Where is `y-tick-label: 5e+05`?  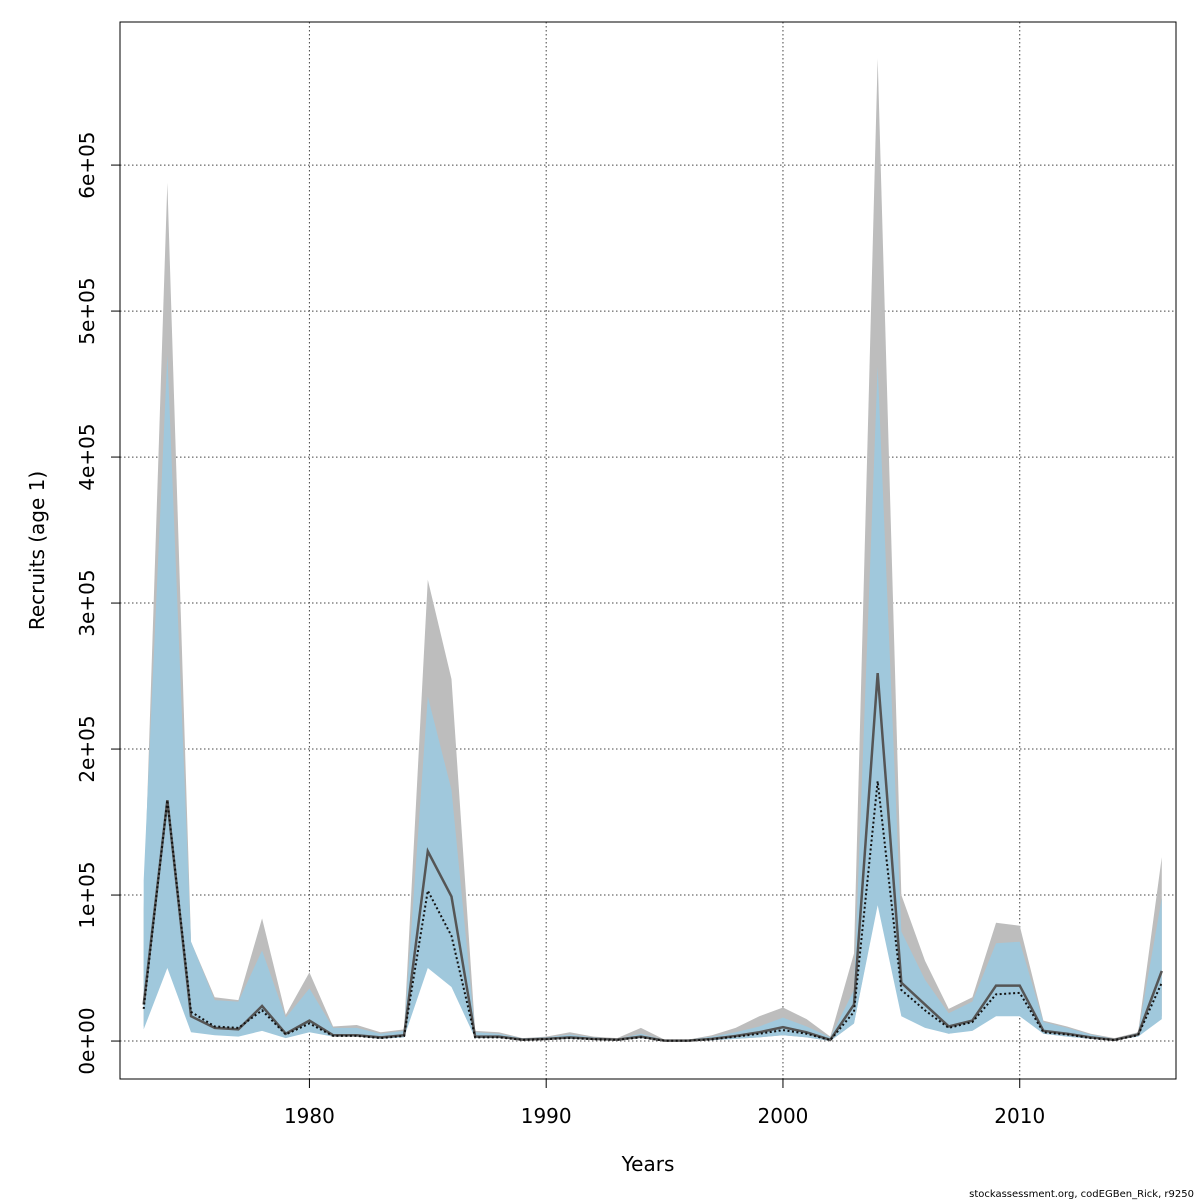 y-tick-label: 5e+05 is located at coordinates (87, 310).